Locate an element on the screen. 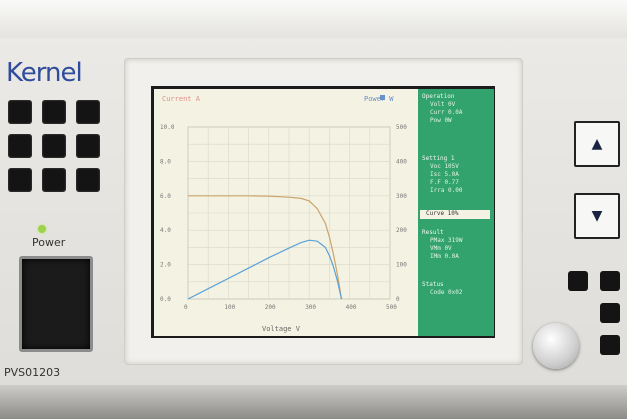 This screenshot has width=627, height=419. curve-setting-selected: Curve 10% is located at coordinates (455, 214).